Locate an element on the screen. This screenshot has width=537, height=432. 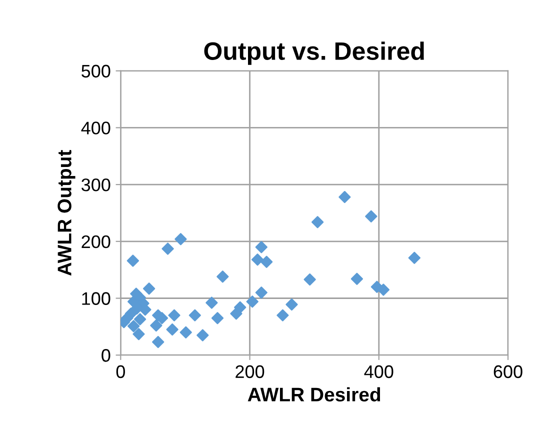
x-tick-label: 600 is located at coordinates (508, 371).